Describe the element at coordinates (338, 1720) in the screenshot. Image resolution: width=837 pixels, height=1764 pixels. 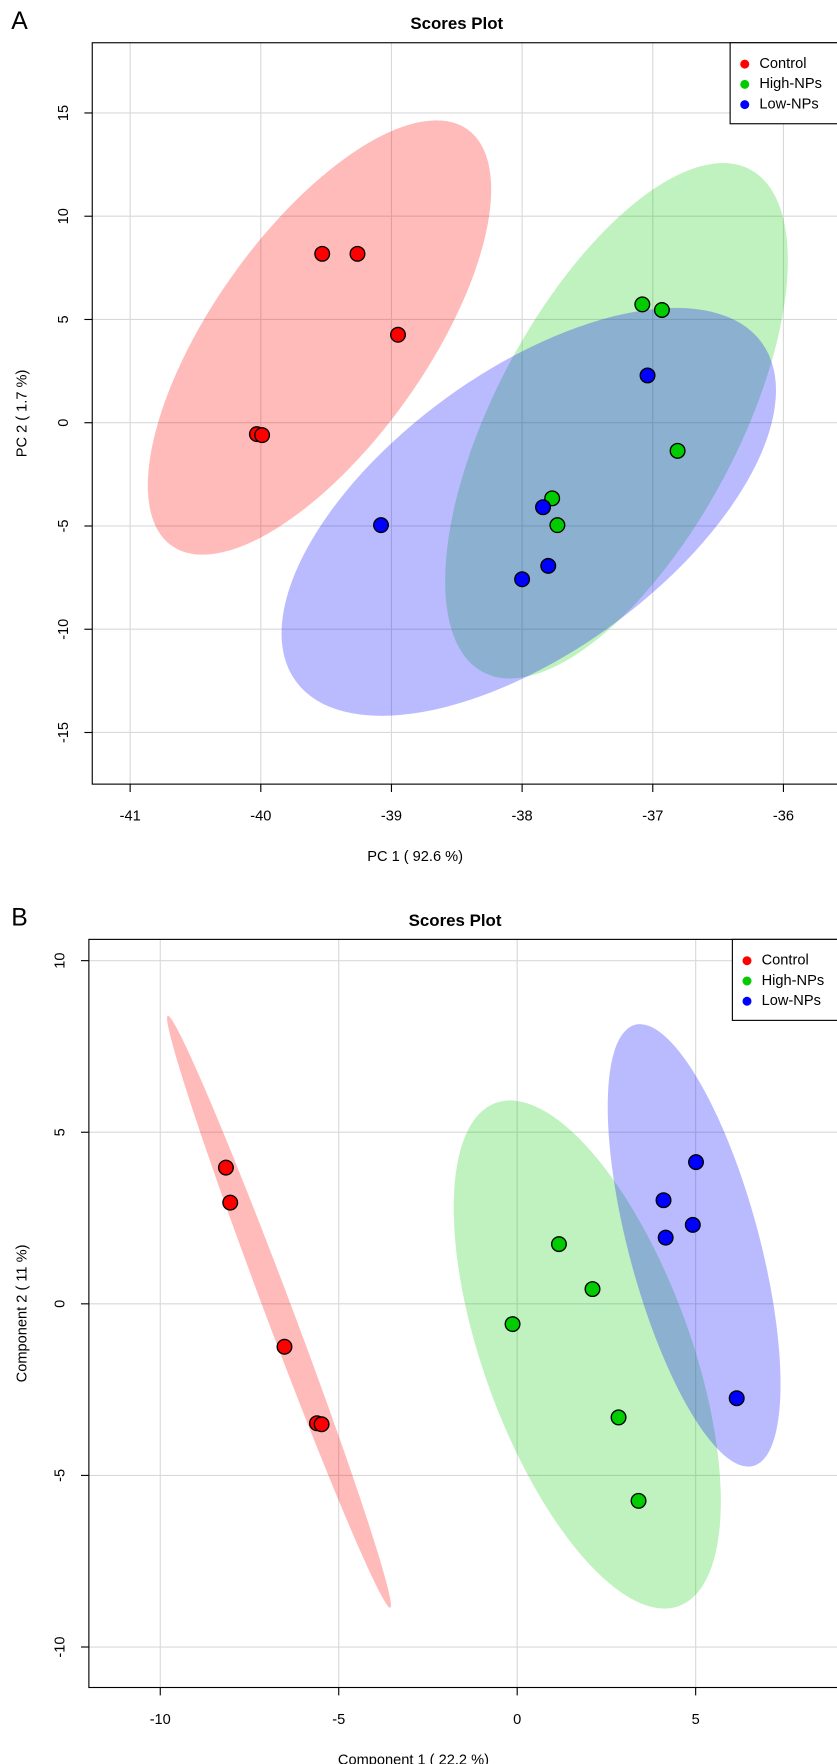
I see `x-tick-label: -5` at that location.